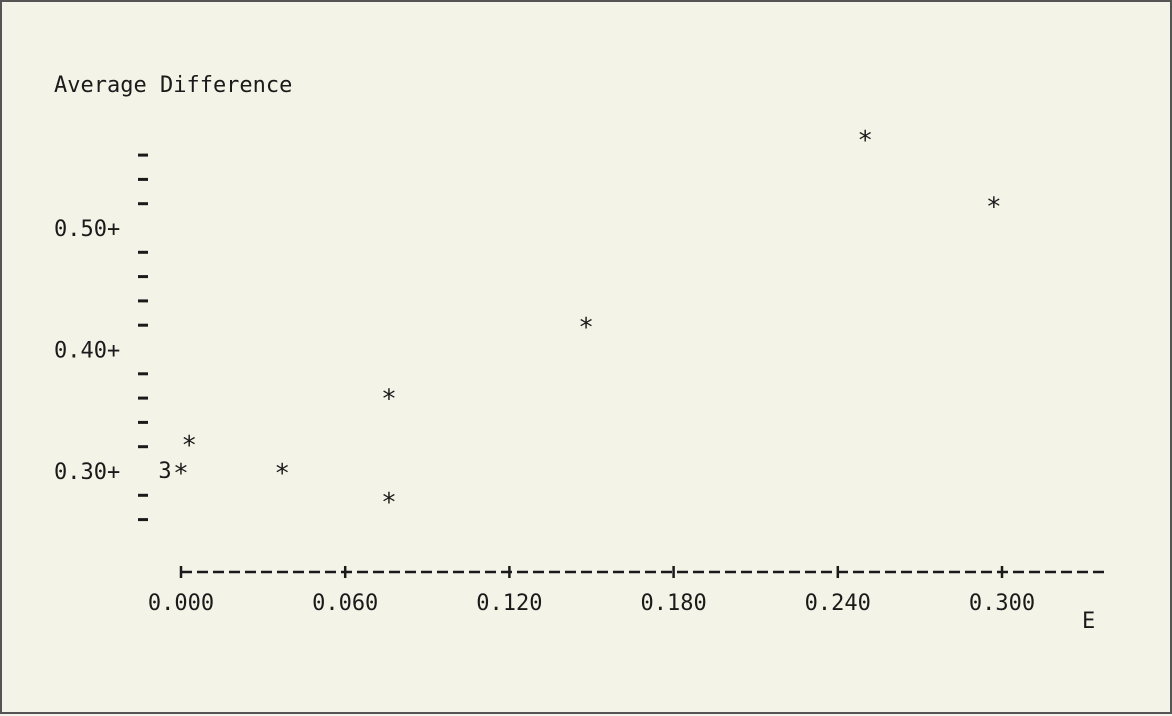  Describe the element at coordinates (87, 472) in the screenshot. I see `y-tick-label: 0.30+` at that location.